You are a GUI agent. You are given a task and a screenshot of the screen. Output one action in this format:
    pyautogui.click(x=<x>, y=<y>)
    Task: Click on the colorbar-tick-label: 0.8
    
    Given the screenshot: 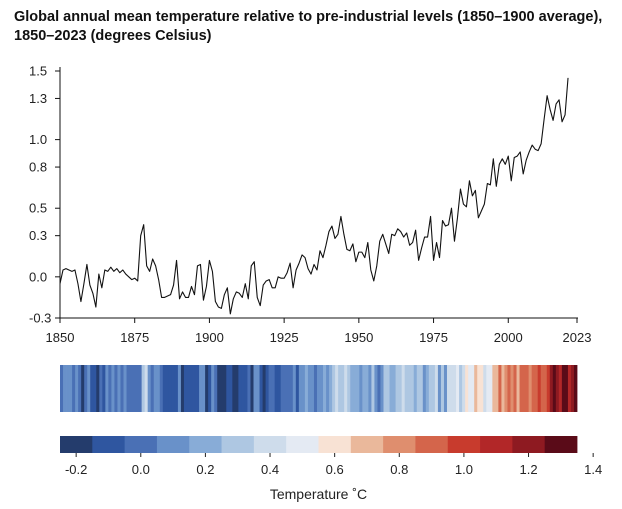 What is the action you would take?
    pyautogui.click(x=399, y=469)
    